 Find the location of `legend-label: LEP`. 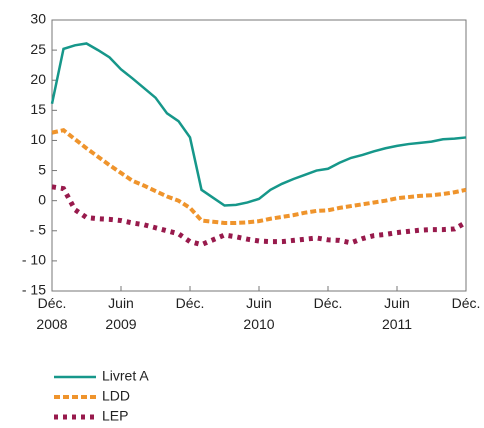

legend-label: LEP is located at coordinates (115, 416).